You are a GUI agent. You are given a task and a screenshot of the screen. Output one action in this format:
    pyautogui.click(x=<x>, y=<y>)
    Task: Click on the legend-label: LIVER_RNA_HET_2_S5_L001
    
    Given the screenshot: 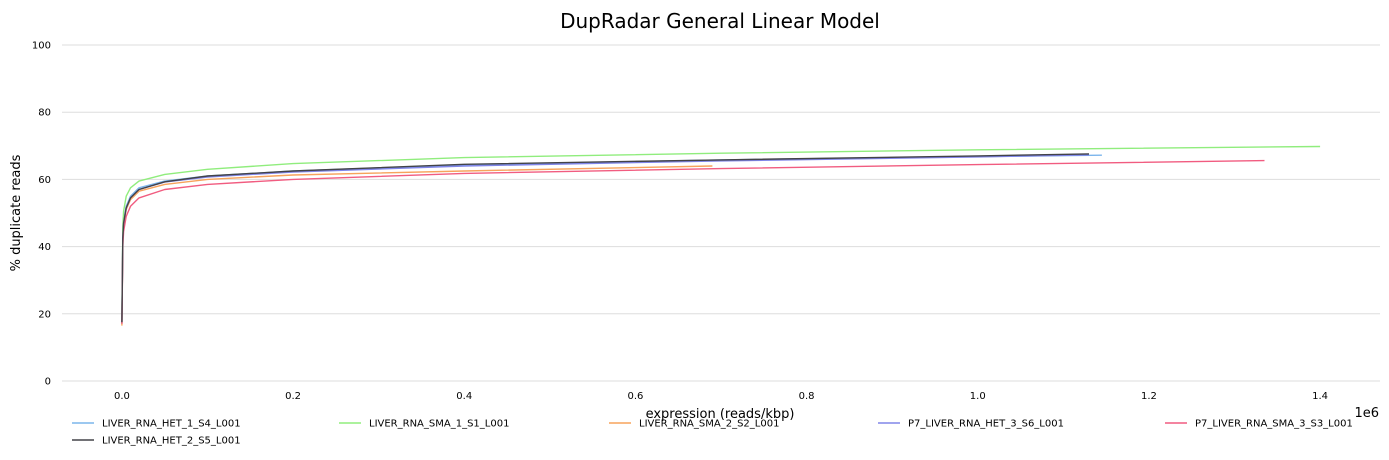 What is the action you would take?
    pyautogui.click(x=171, y=441)
    